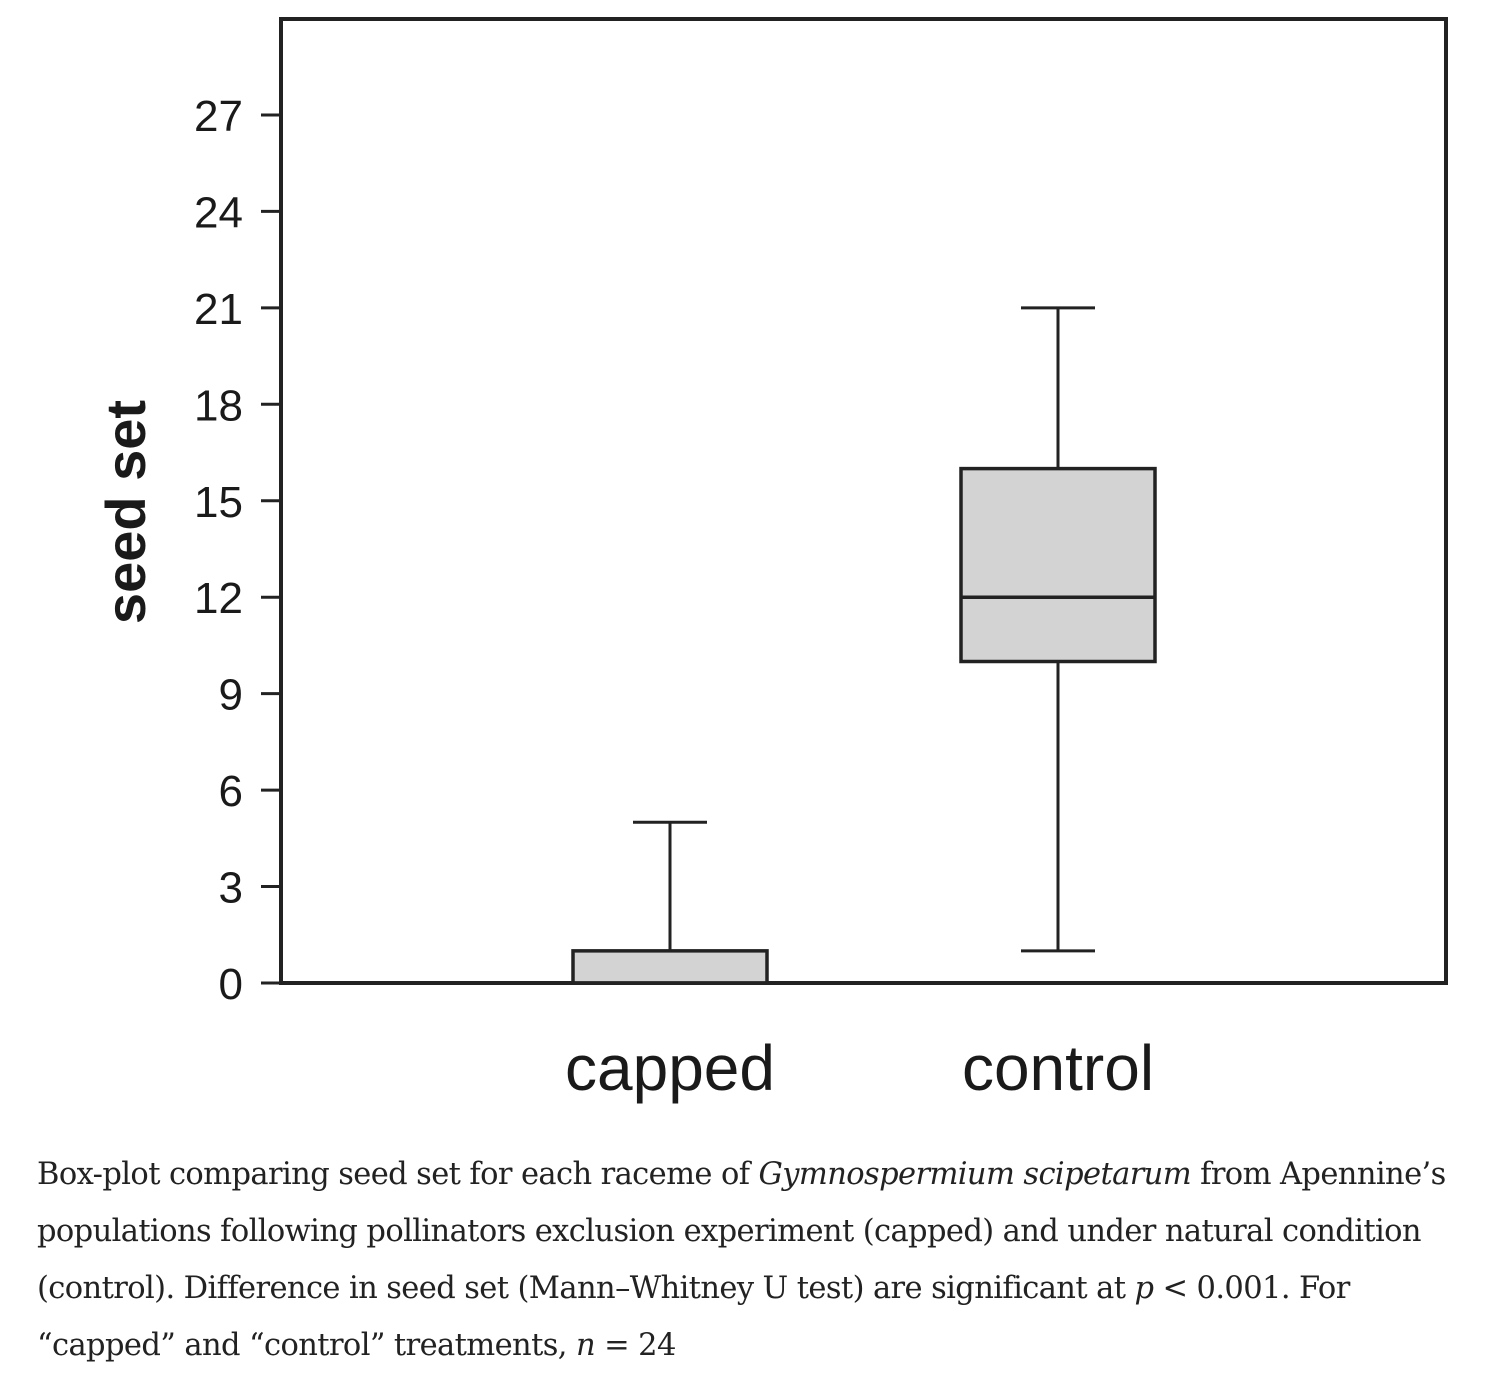 This screenshot has height=1374, width=1500. Describe the element at coordinates (1144, 1288) in the screenshot. I see `caption-p-symbol: p` at that location.